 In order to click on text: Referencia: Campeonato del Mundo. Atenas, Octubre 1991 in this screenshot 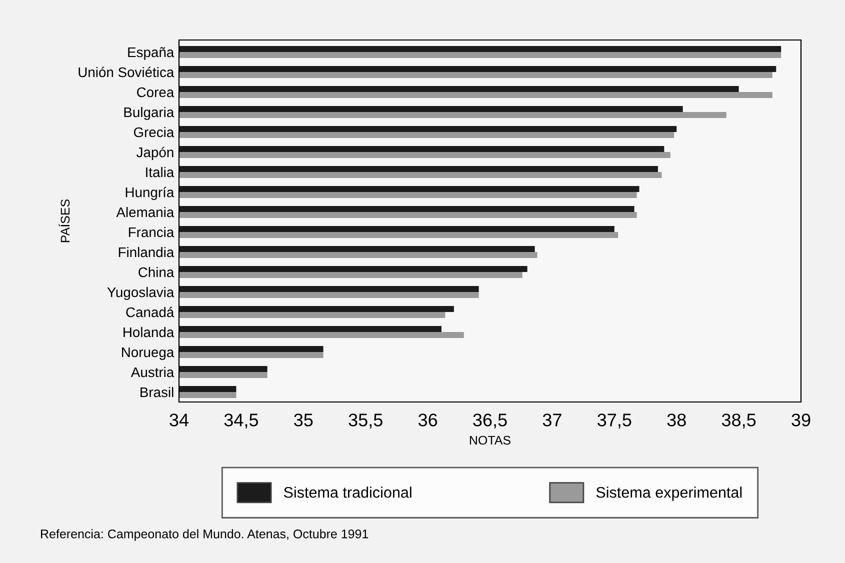, I will do `click(204, 535)`.